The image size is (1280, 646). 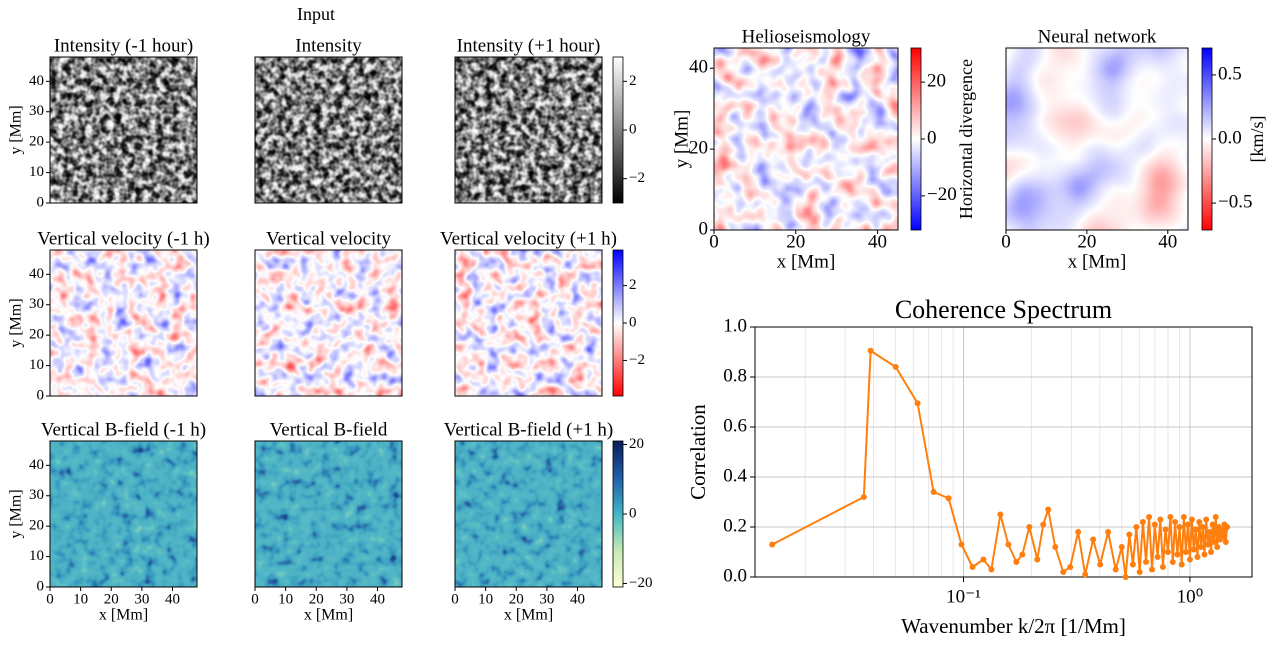 I want to click on colorbar-label: [km/s], so click(x=1257, y=139).